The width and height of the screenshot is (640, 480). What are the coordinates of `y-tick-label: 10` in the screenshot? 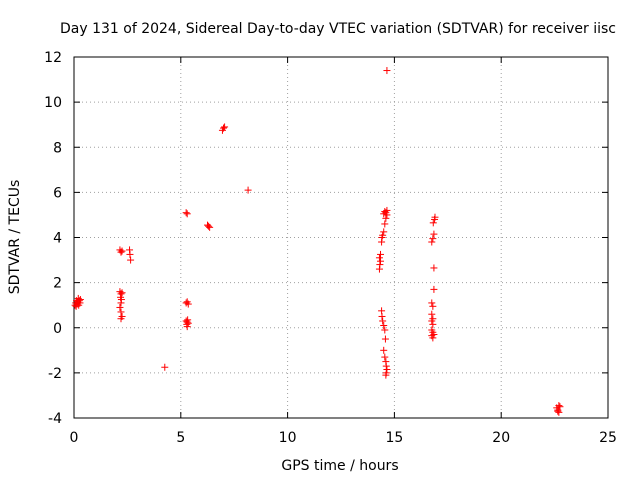 It's located at (53, 103).